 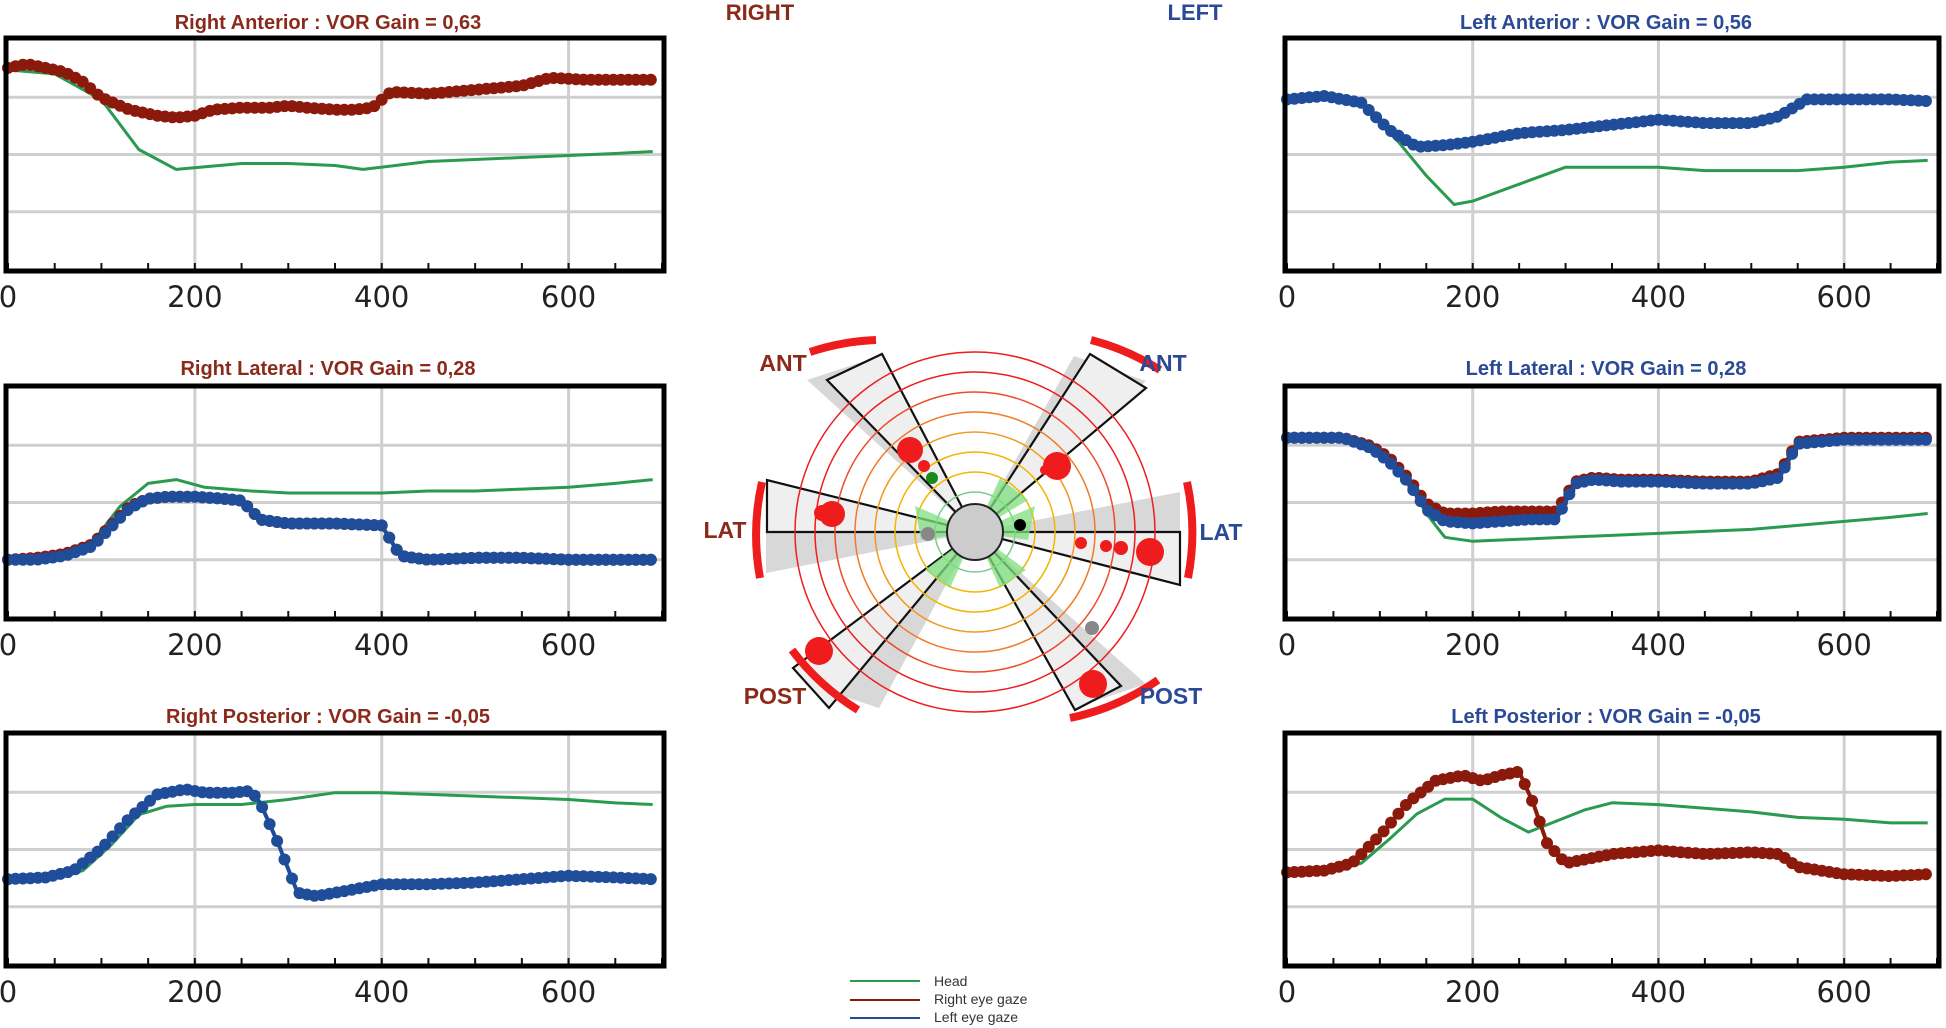 What do you see at coordinates (883, 620) in the screenshot?
I see `response-wedge-right-posterior` at bounding box center [883, 620].